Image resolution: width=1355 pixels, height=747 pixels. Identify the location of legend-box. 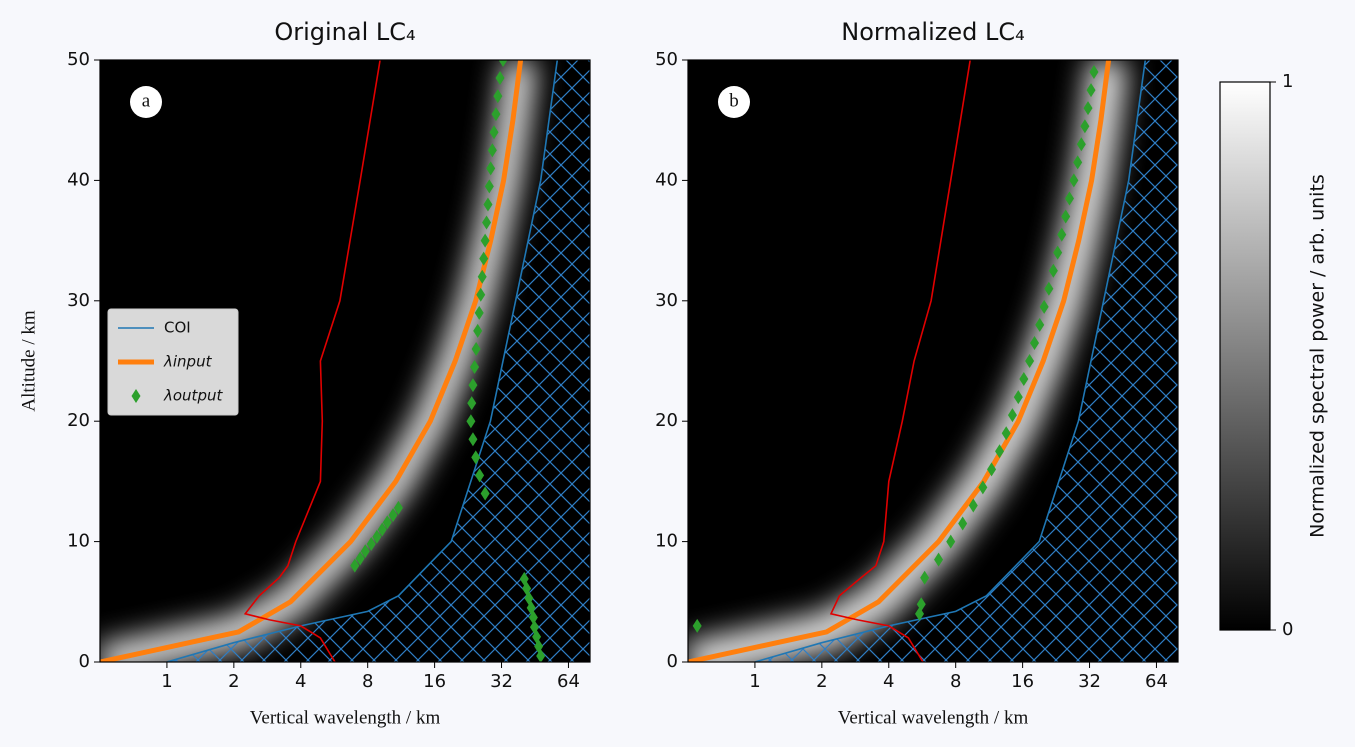
(173, 362).